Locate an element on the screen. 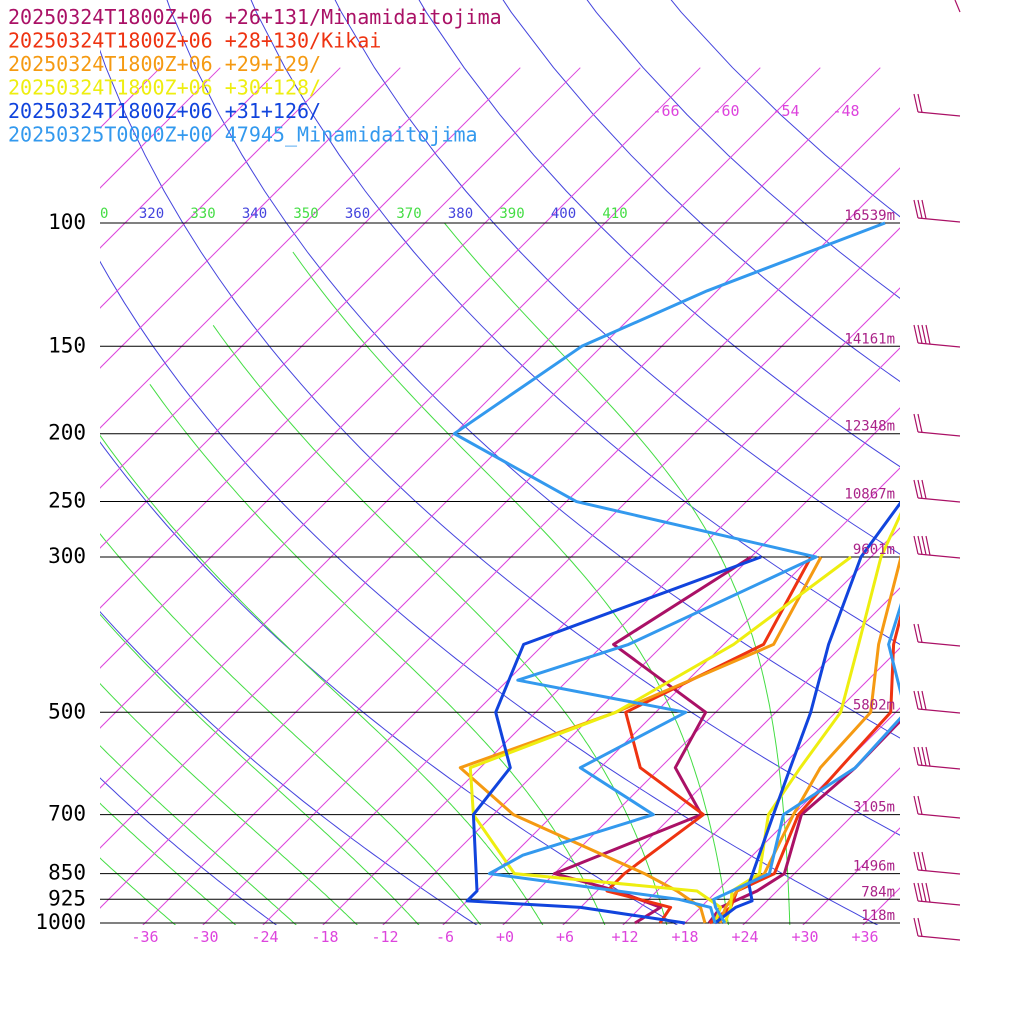 This screenshot has width=1024, height=1024. height-label: 5802m is located at coordinates (874, 705).